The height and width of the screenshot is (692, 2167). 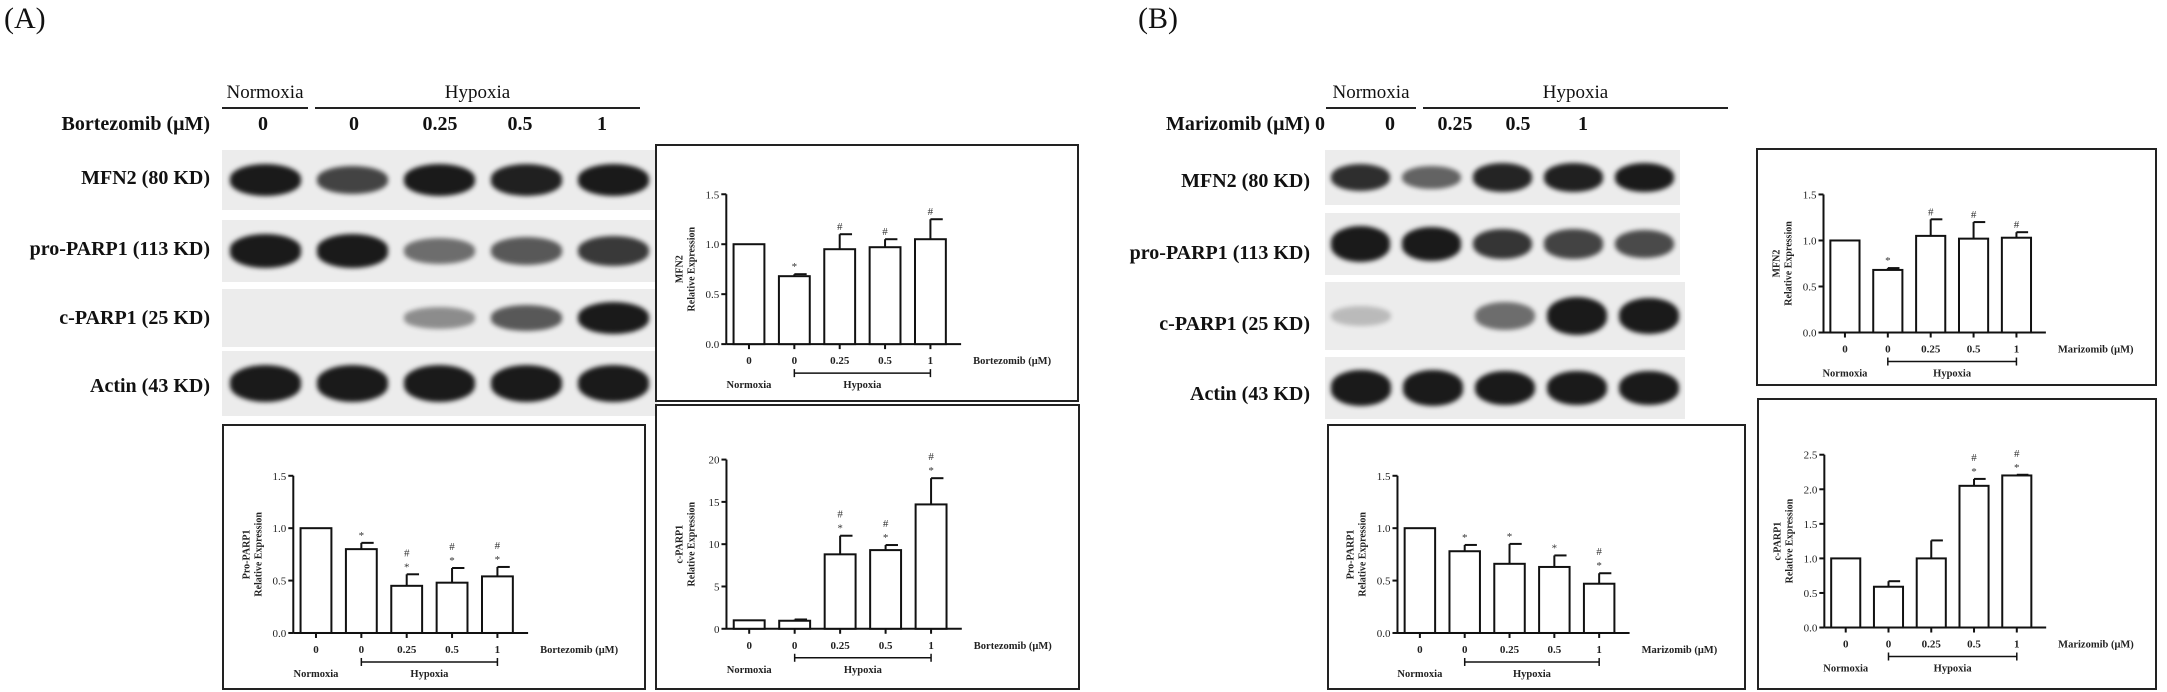 What do you see at coordinates (1371, 92) in the screenshot?
I see `normoxia-header: Normoxia` at bounding box center [1371, 92].